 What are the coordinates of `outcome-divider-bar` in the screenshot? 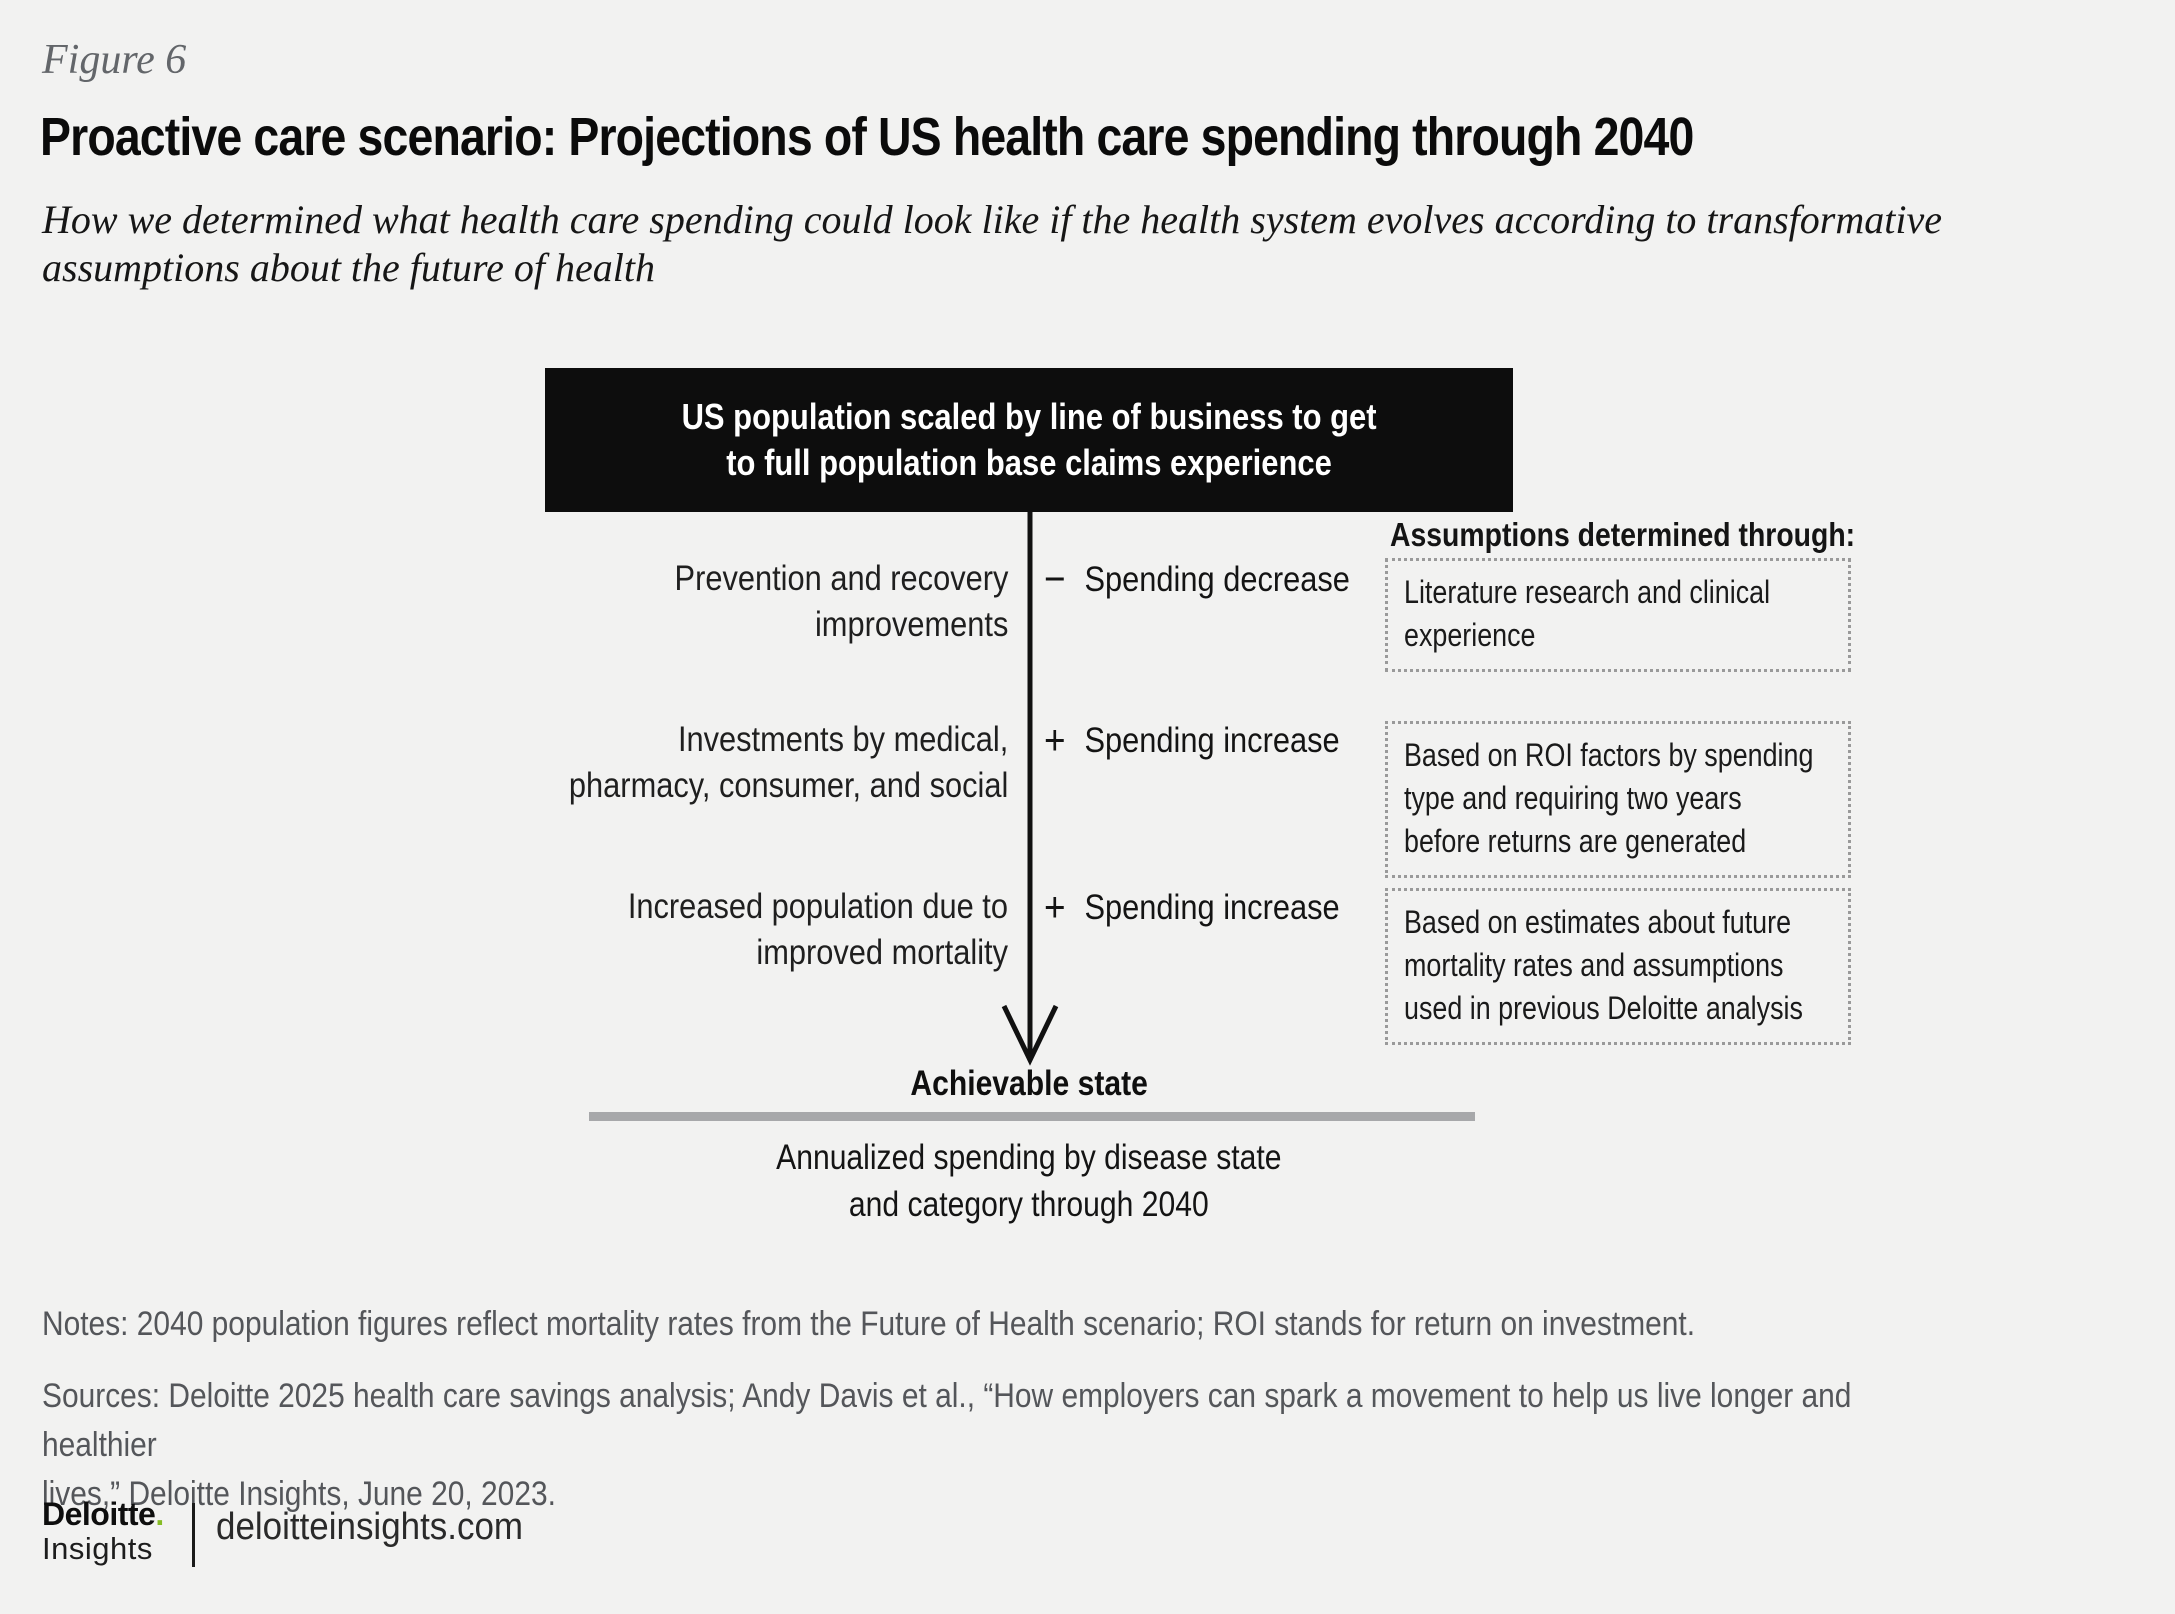 It's located at (1032, 1116).